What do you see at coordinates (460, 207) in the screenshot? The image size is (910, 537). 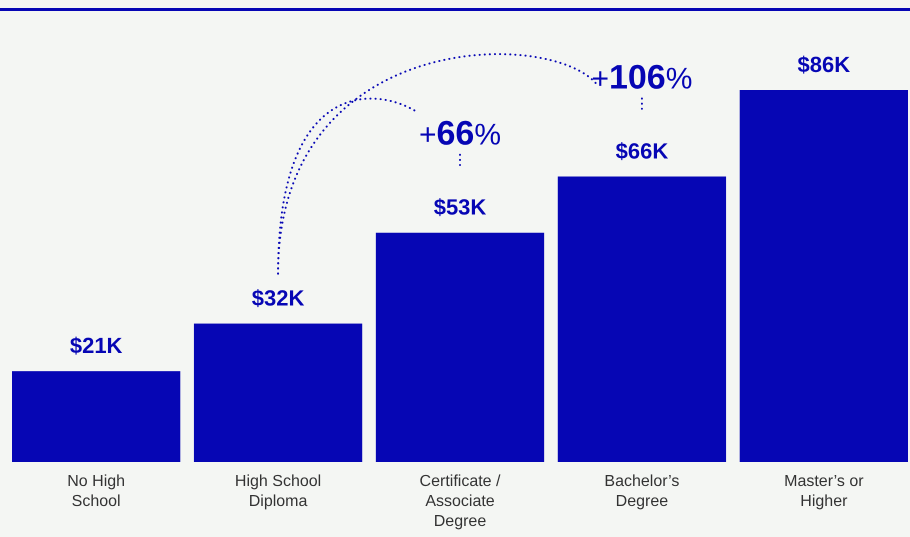 I see `data-label: $53K` at bounding box center [460, 207].